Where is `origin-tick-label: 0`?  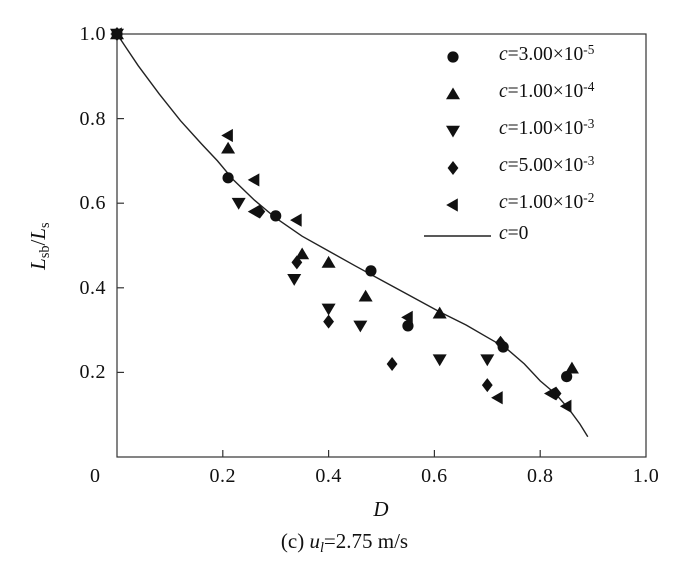 origin-tick-label: 0 is located at coordinates (95, 476).